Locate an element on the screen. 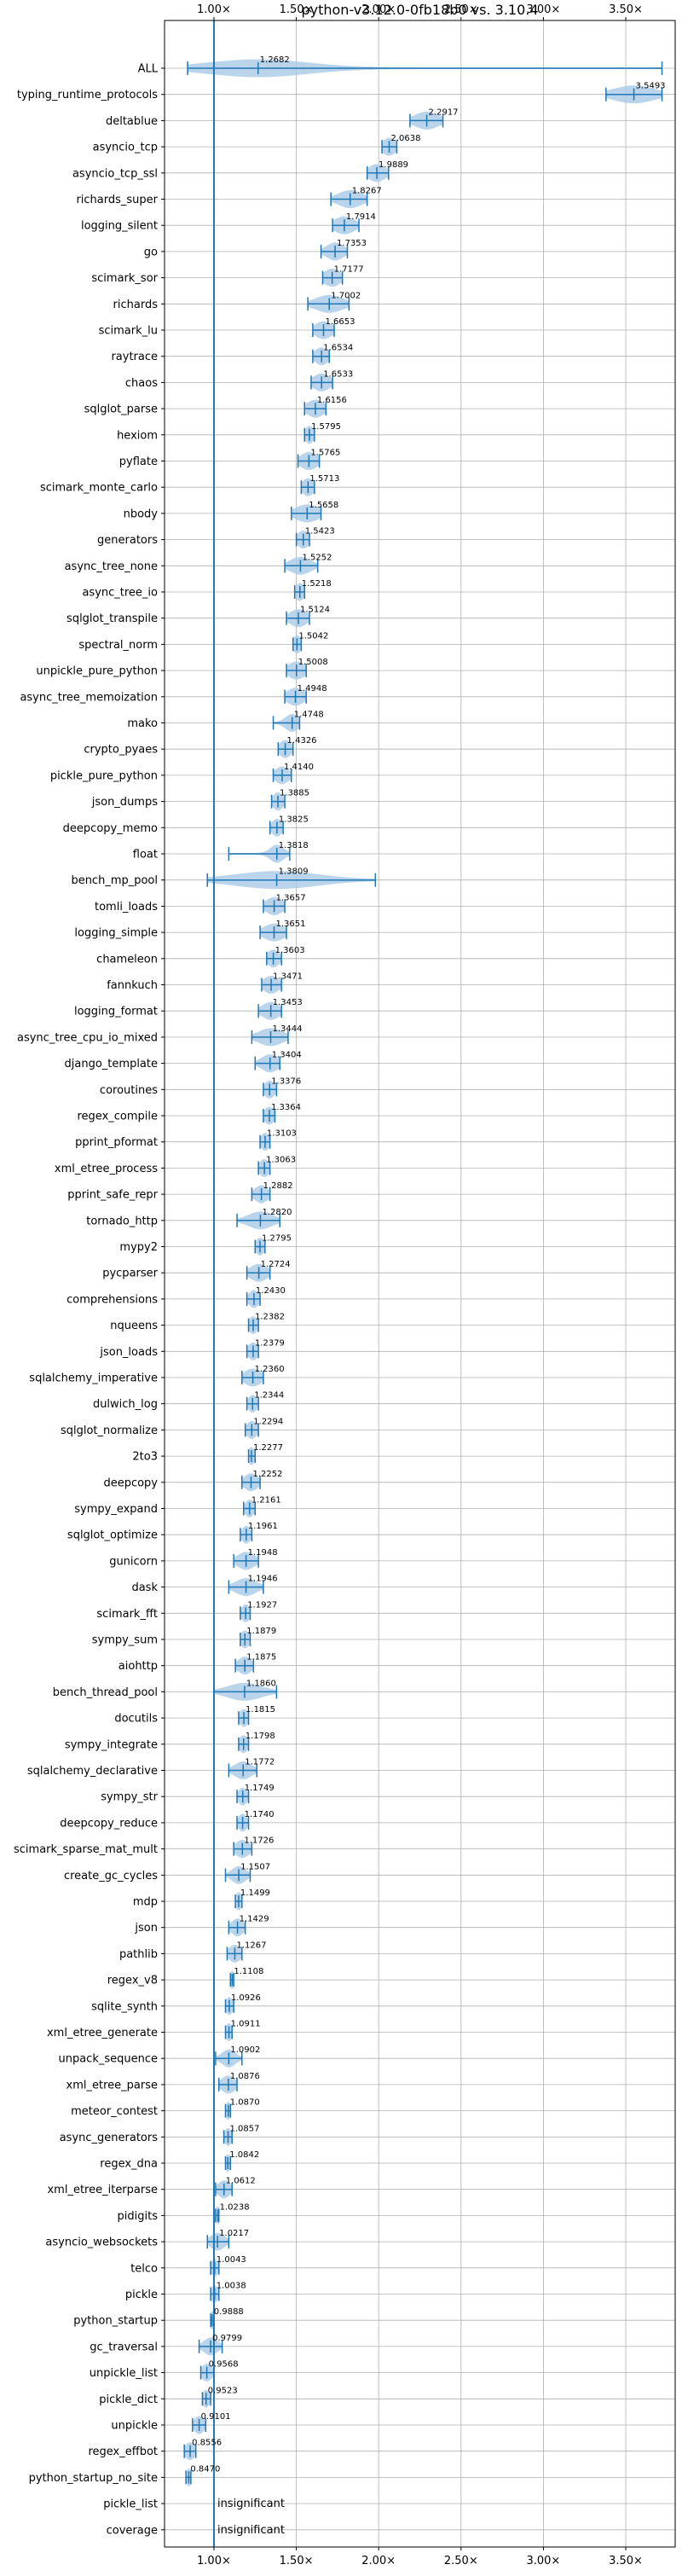  data-value-label: 1.3364 is located at coordinates (286, 1107).